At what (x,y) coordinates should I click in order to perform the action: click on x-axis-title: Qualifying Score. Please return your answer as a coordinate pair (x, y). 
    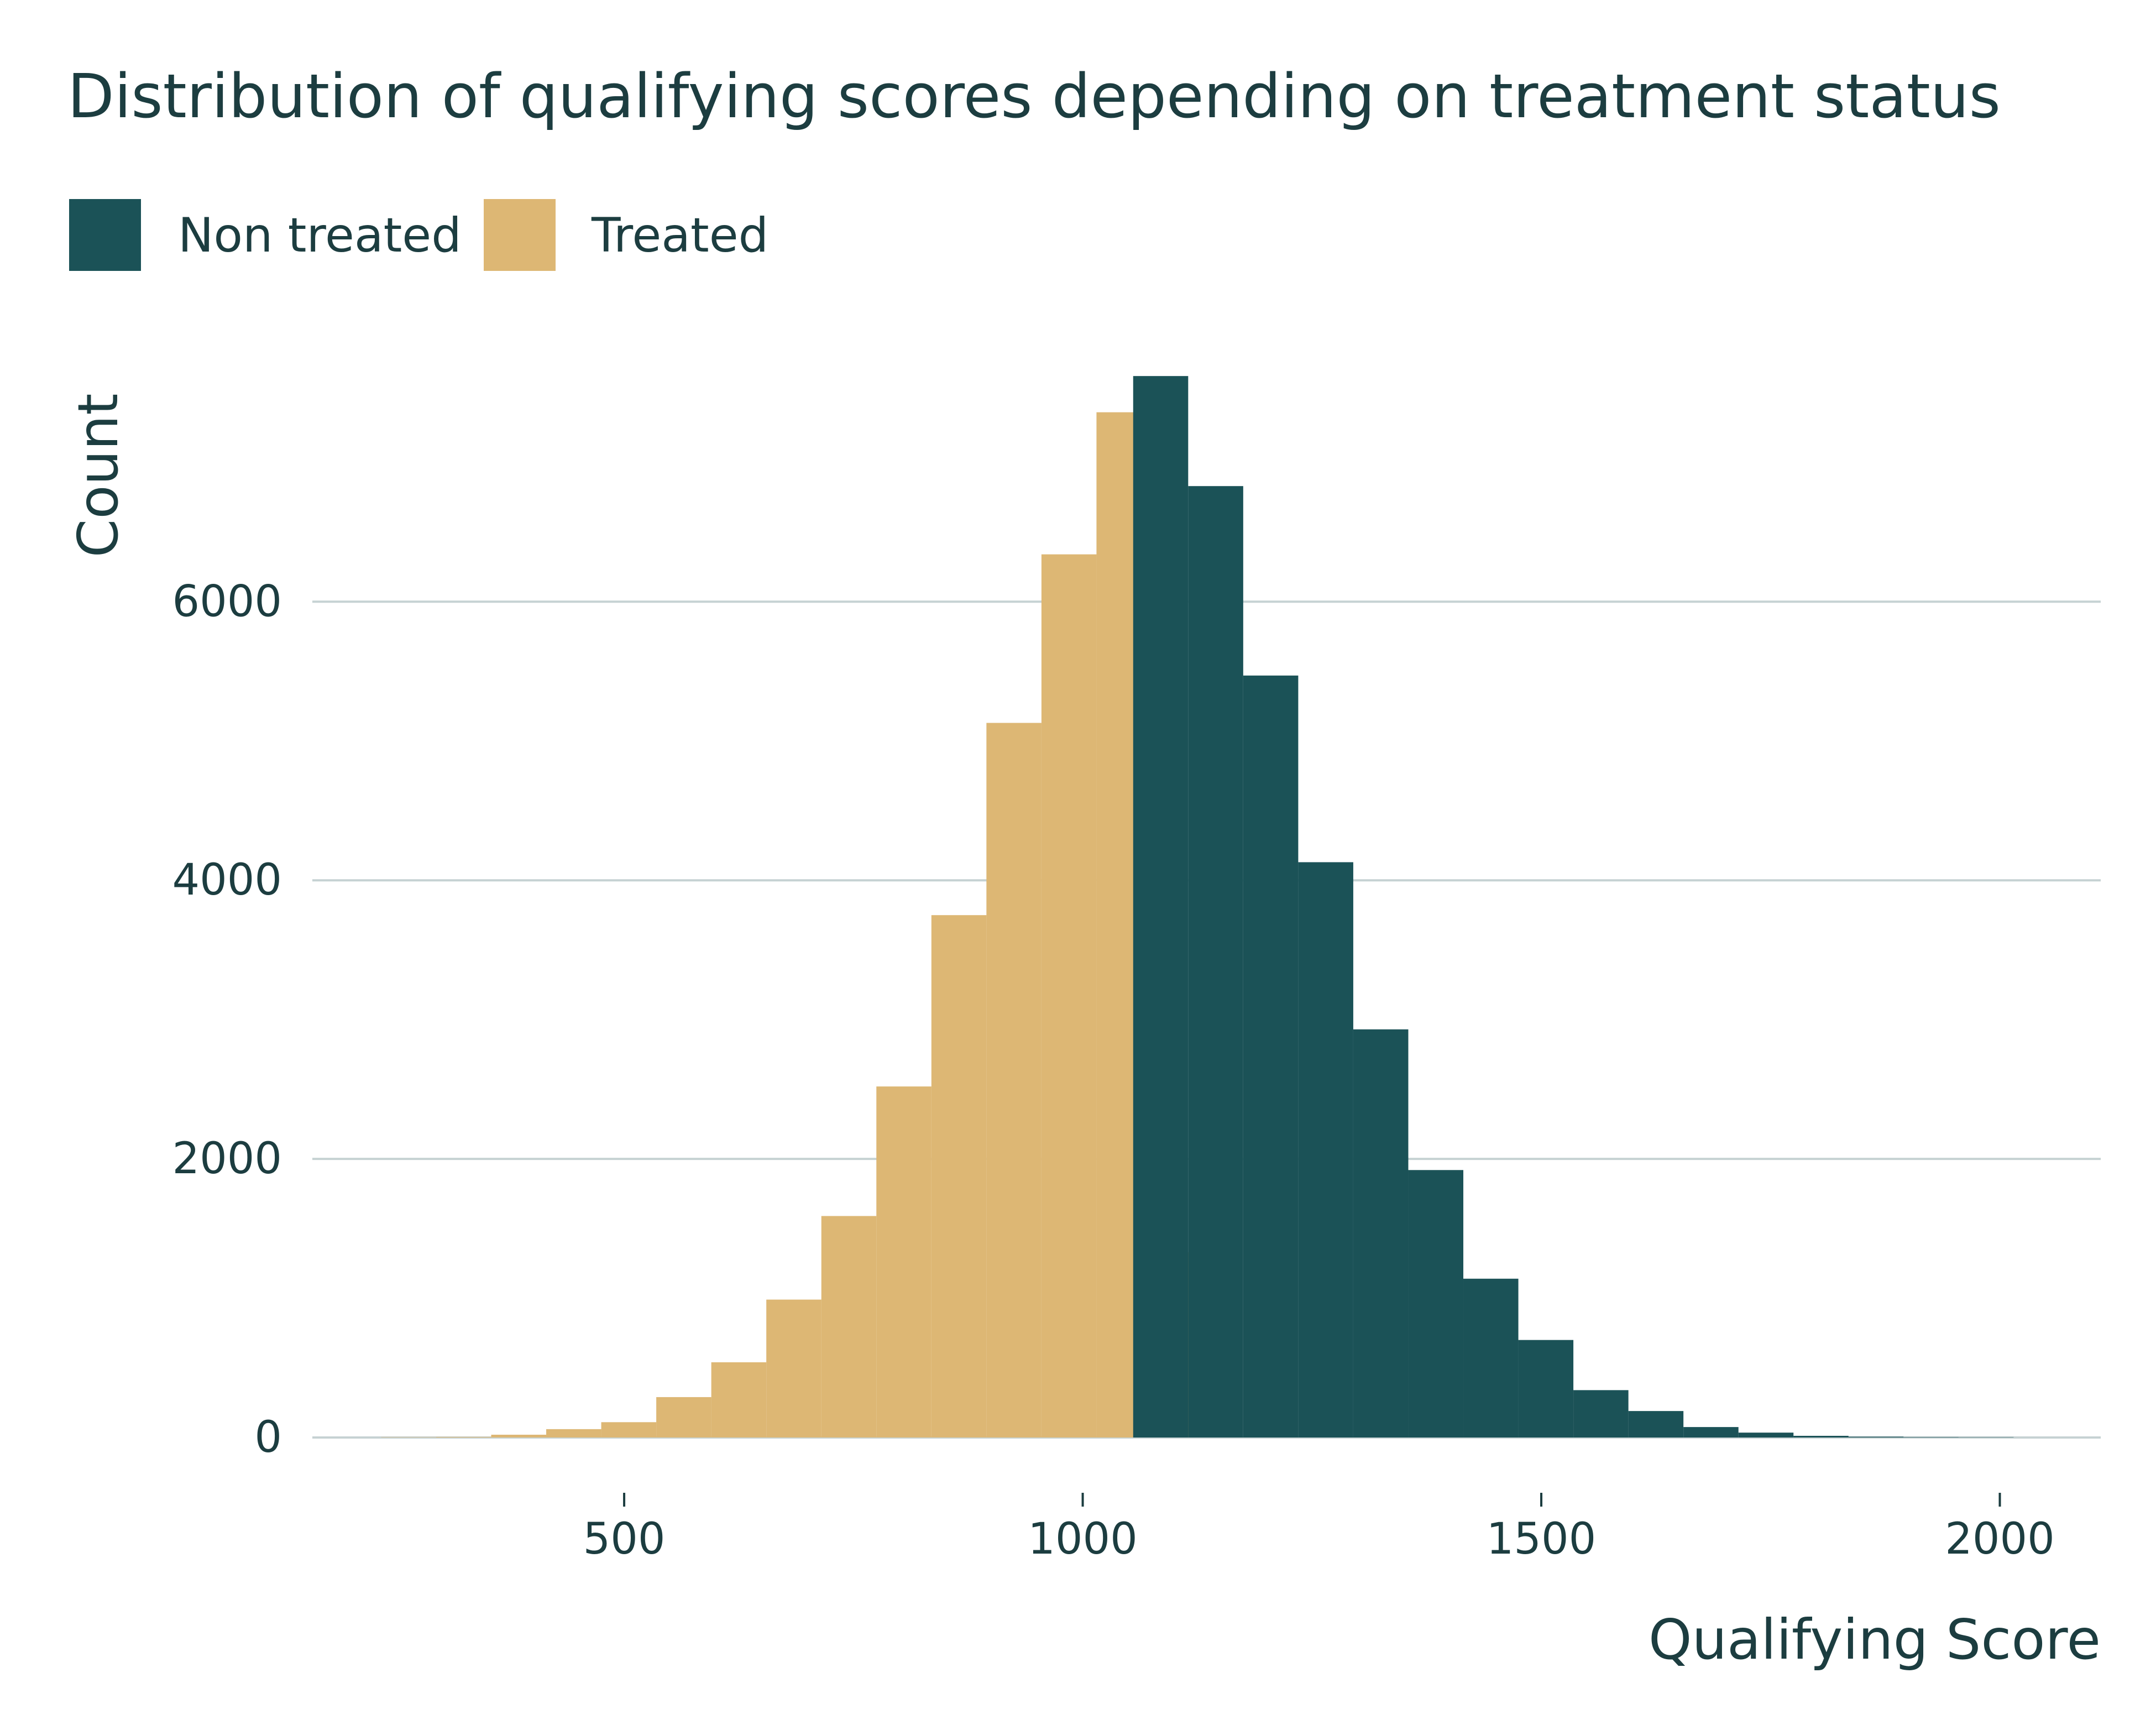
    Looking at the image, I should click on (1875, 1640).